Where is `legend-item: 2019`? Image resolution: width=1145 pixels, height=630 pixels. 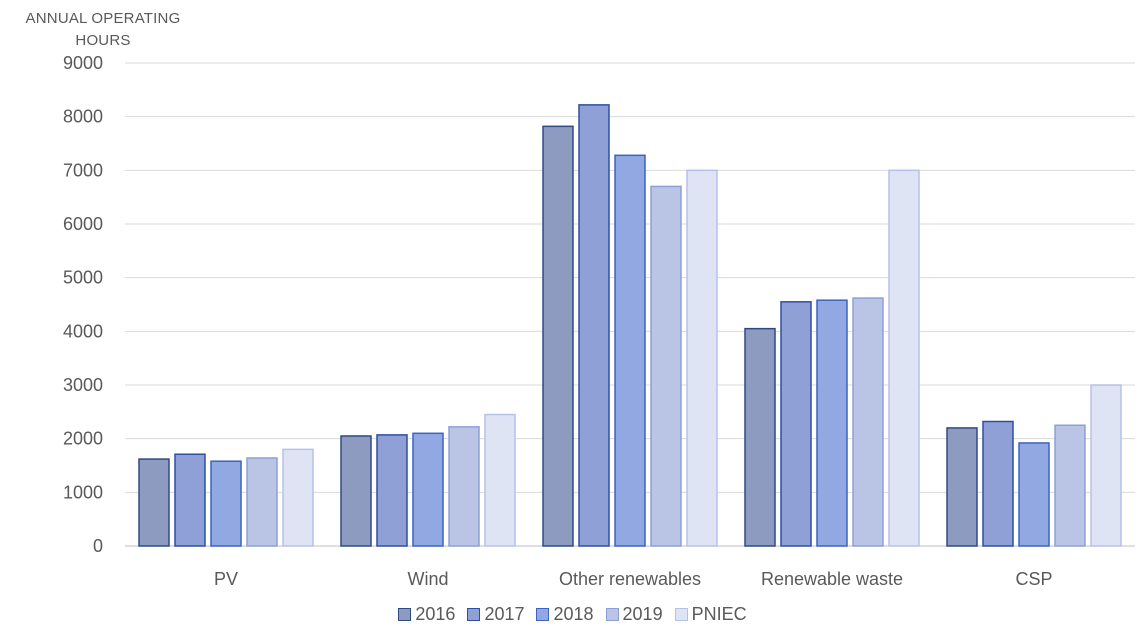
legend-item: 2019 is located at coordinates (634, 614).